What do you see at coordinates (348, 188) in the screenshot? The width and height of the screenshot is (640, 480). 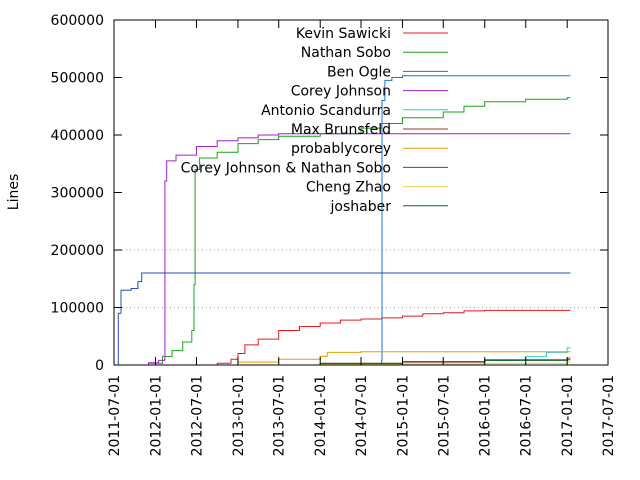 I see `legend-label: Cheng Zhao` at bounding box center [348, 188].